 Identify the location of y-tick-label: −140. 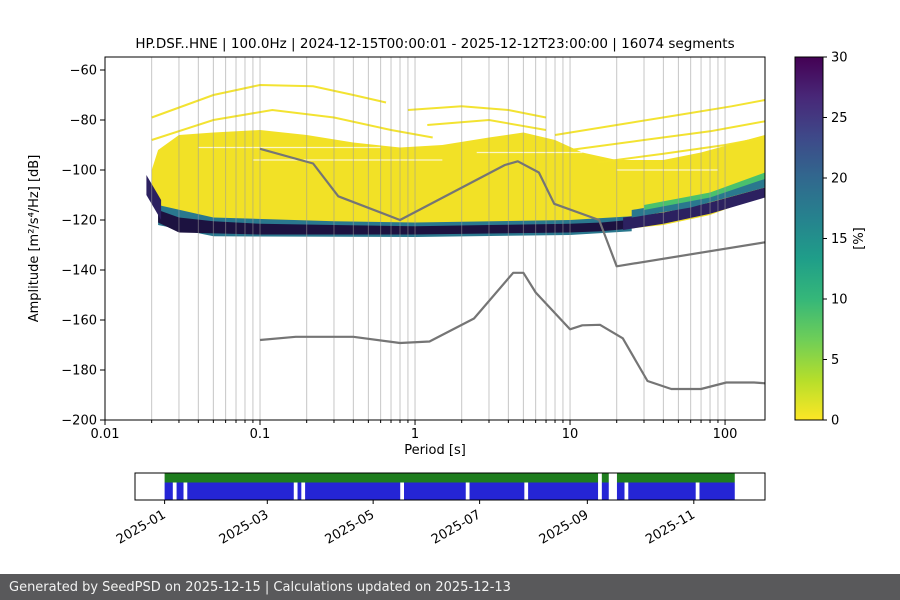
(79, 271).